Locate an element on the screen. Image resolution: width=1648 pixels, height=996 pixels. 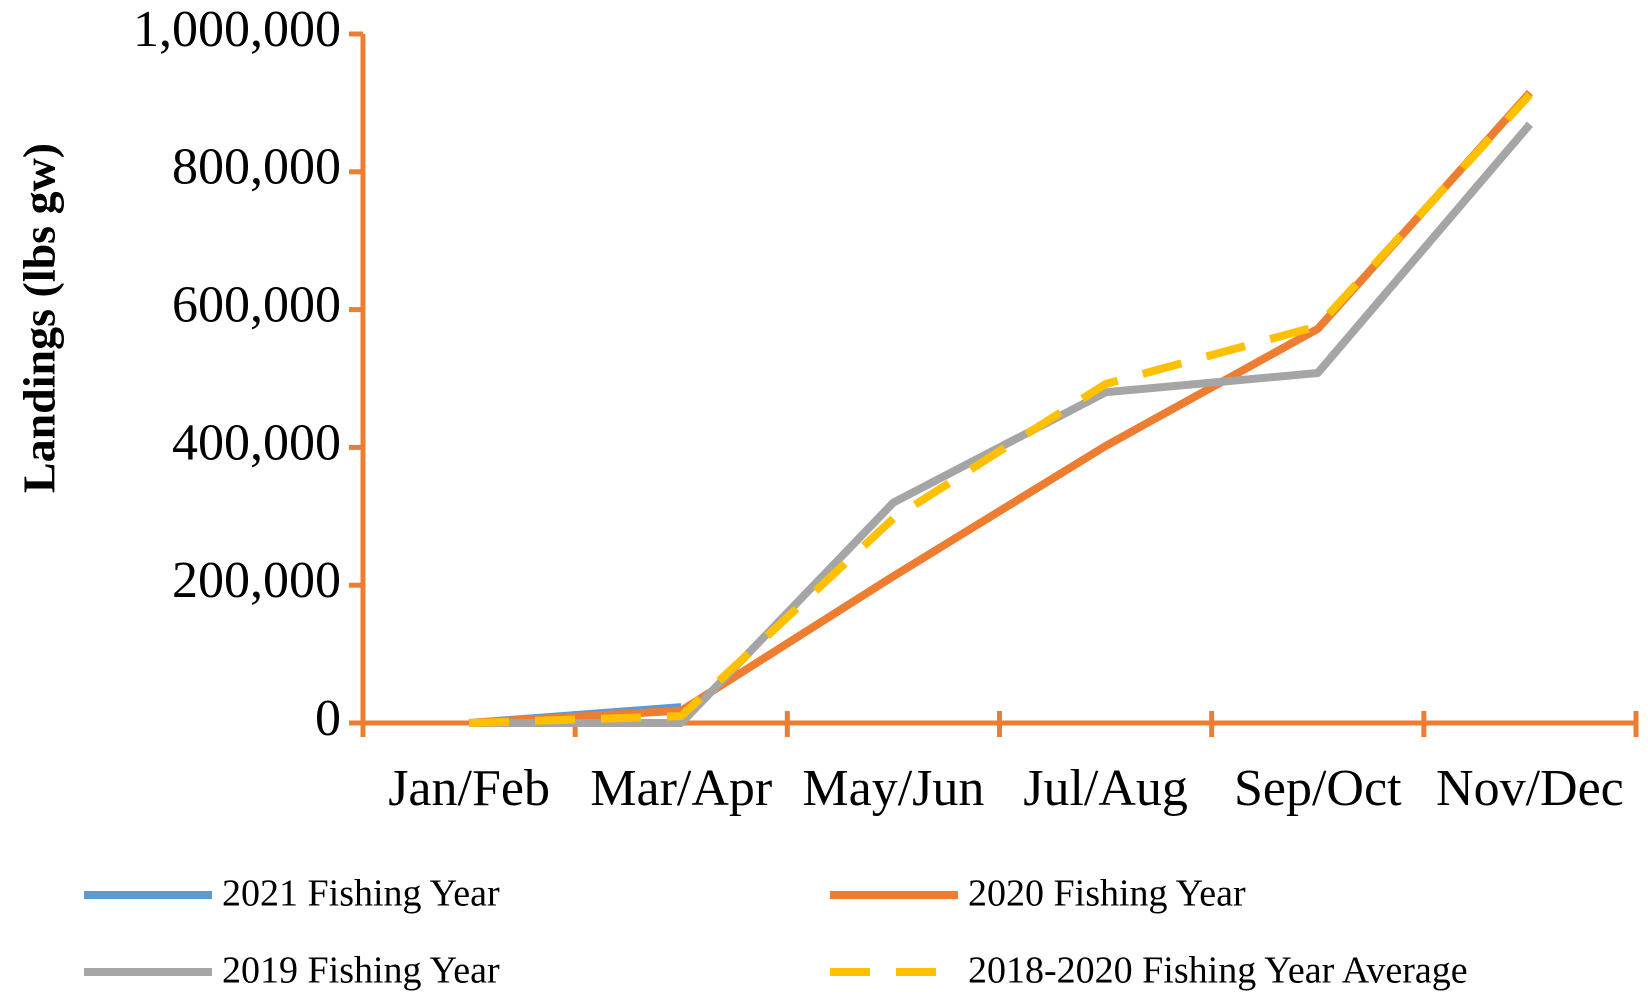
x-tick-label: Jan/Feb is located at coordinates (469, 788).